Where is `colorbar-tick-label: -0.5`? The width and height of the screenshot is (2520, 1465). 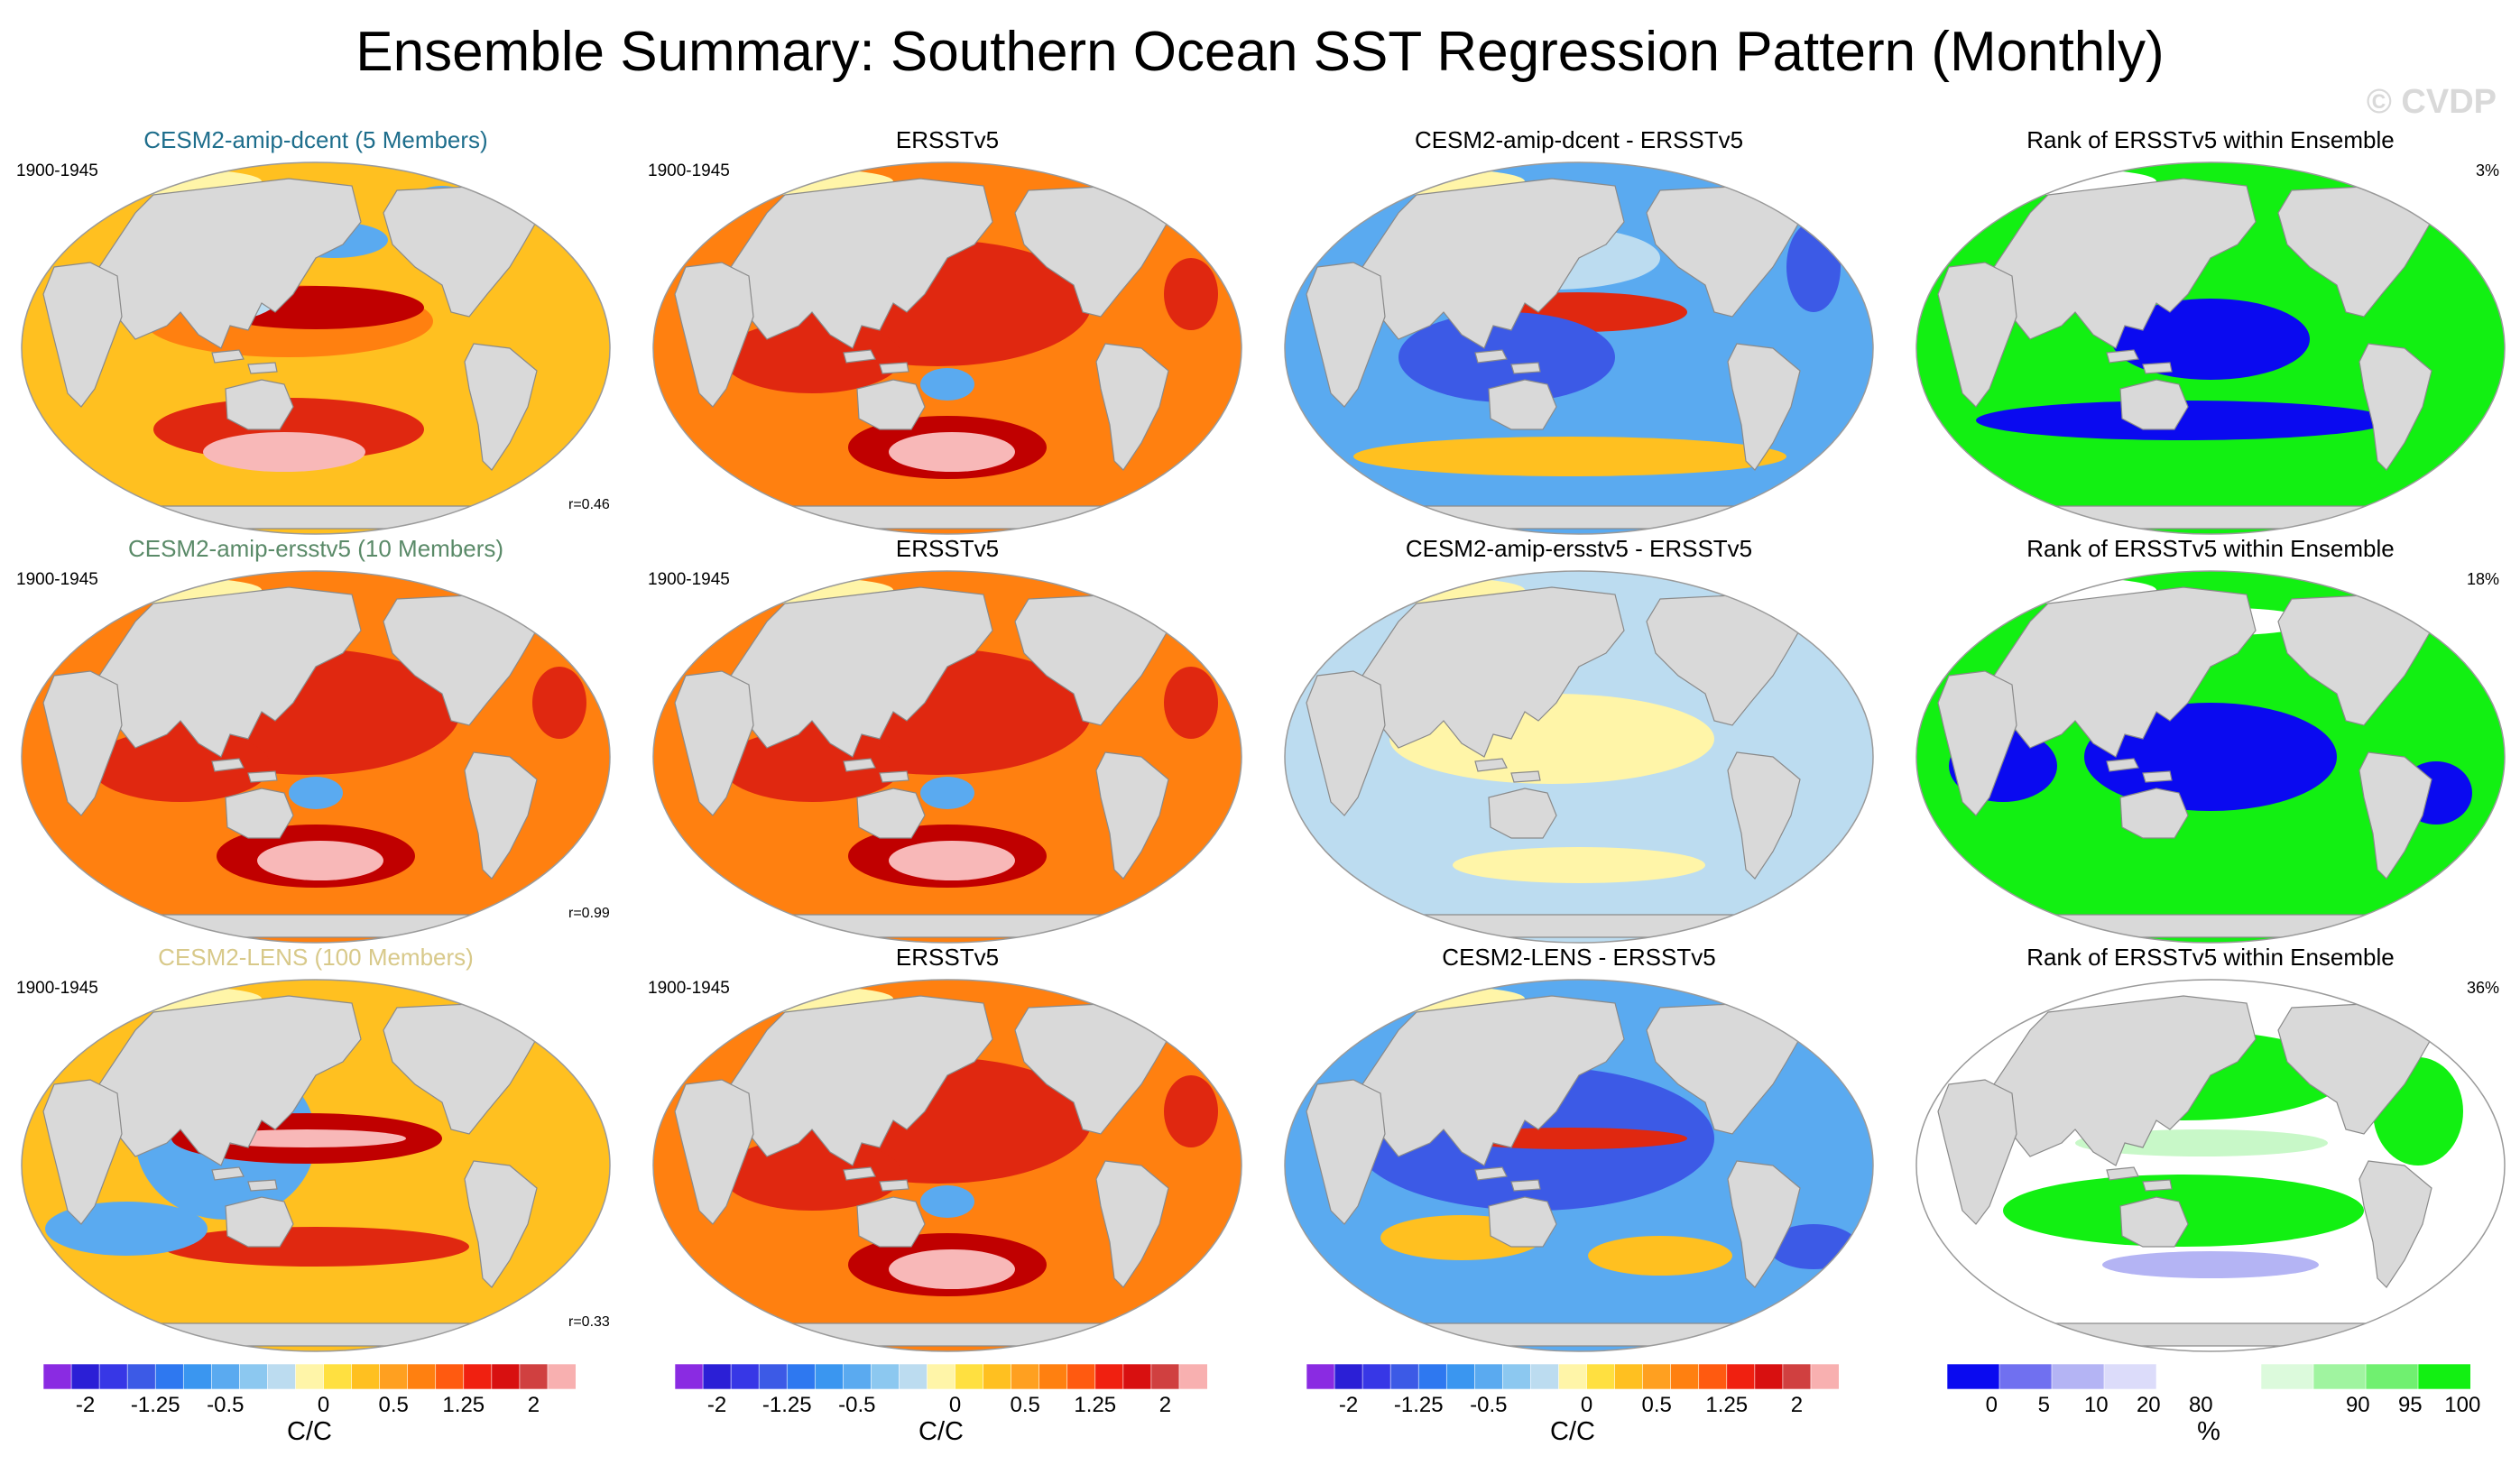 colorbar-tick-label: -0.5 is located at coordinates (226, 1405).